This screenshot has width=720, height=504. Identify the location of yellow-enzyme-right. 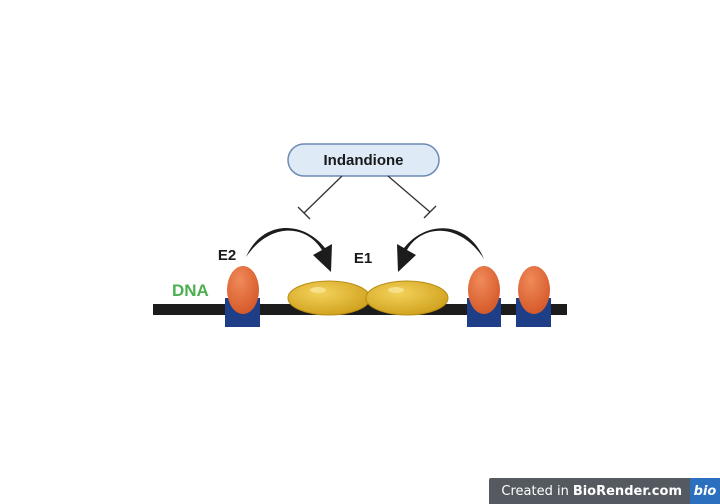
(407, 298).